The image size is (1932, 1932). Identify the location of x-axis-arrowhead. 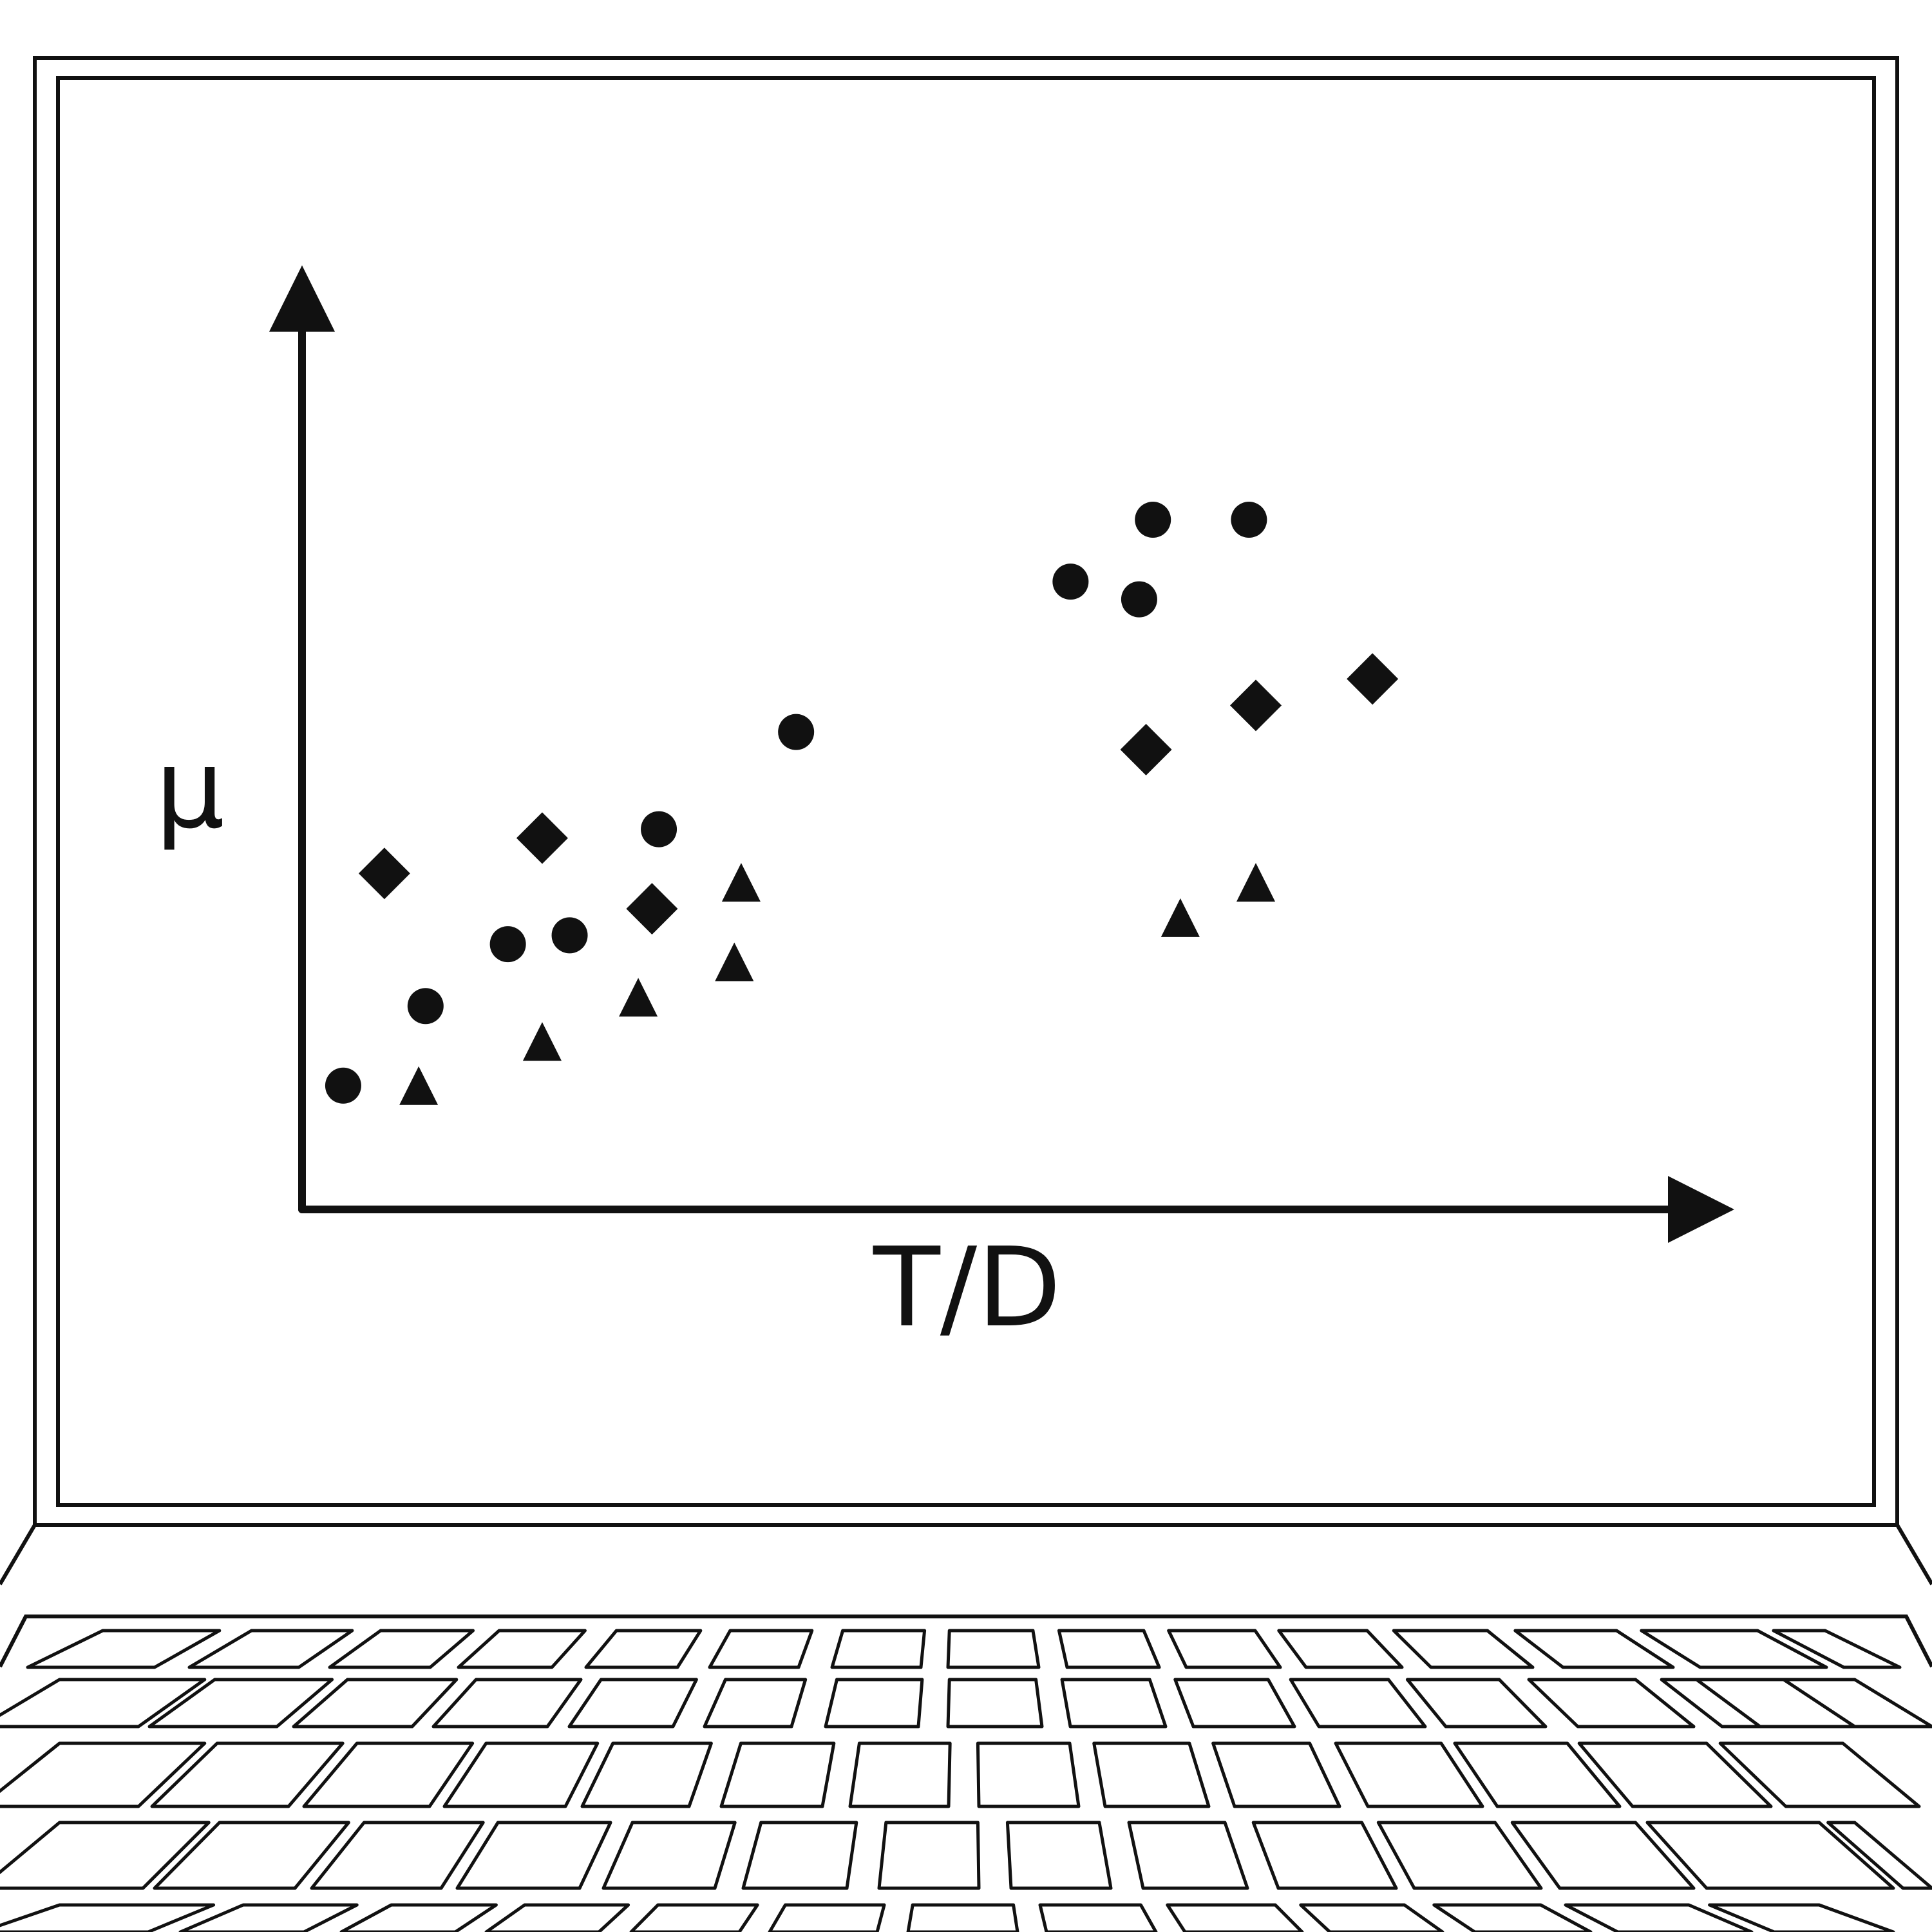
(1701, 1209).